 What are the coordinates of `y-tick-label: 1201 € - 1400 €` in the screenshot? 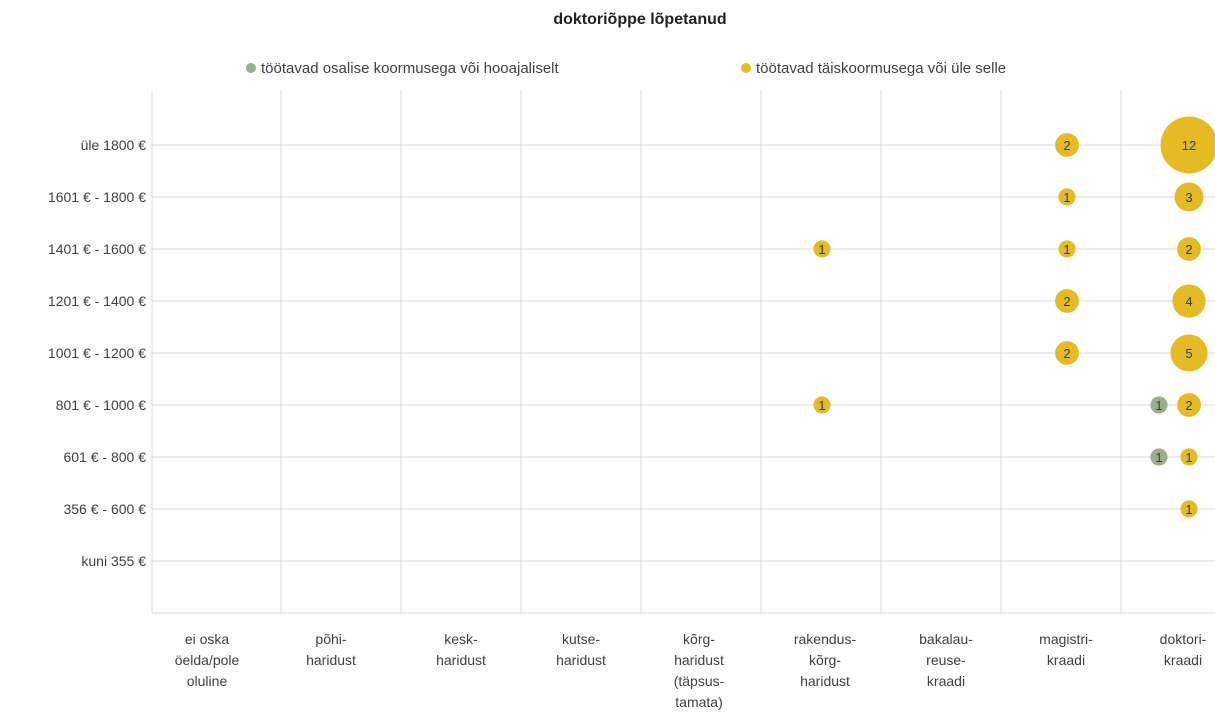 It's located at (97, 301).